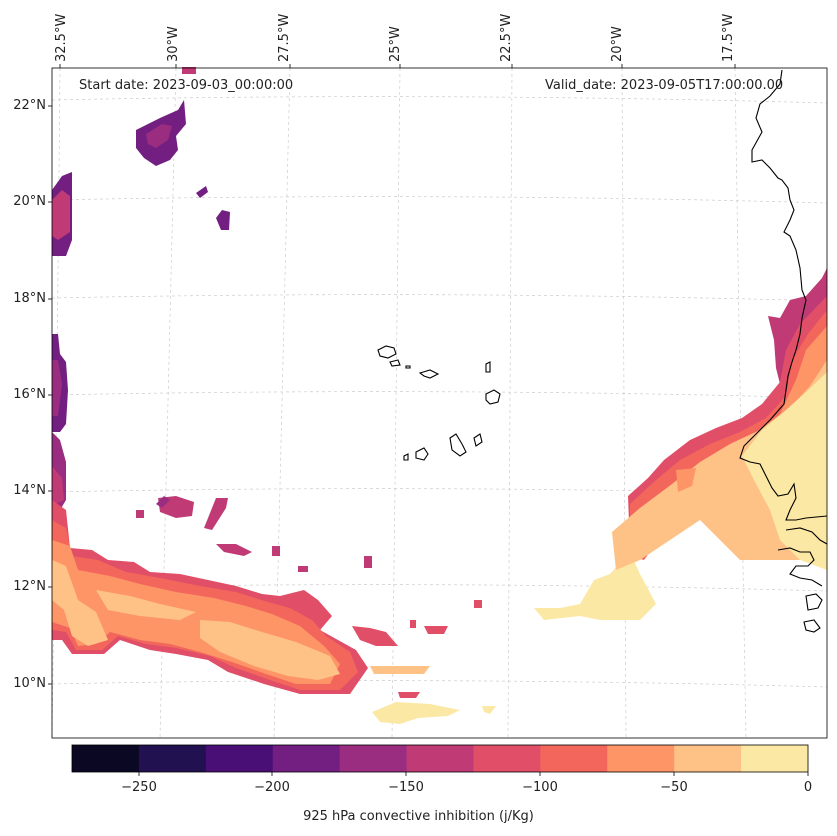 Image resolution: width=837 pixels, height=836 pixels. What do you see at coordinates (272, 787) in the screenshot?
I see `colorbar-tick-label: −200` at bounding box center [272, 787].